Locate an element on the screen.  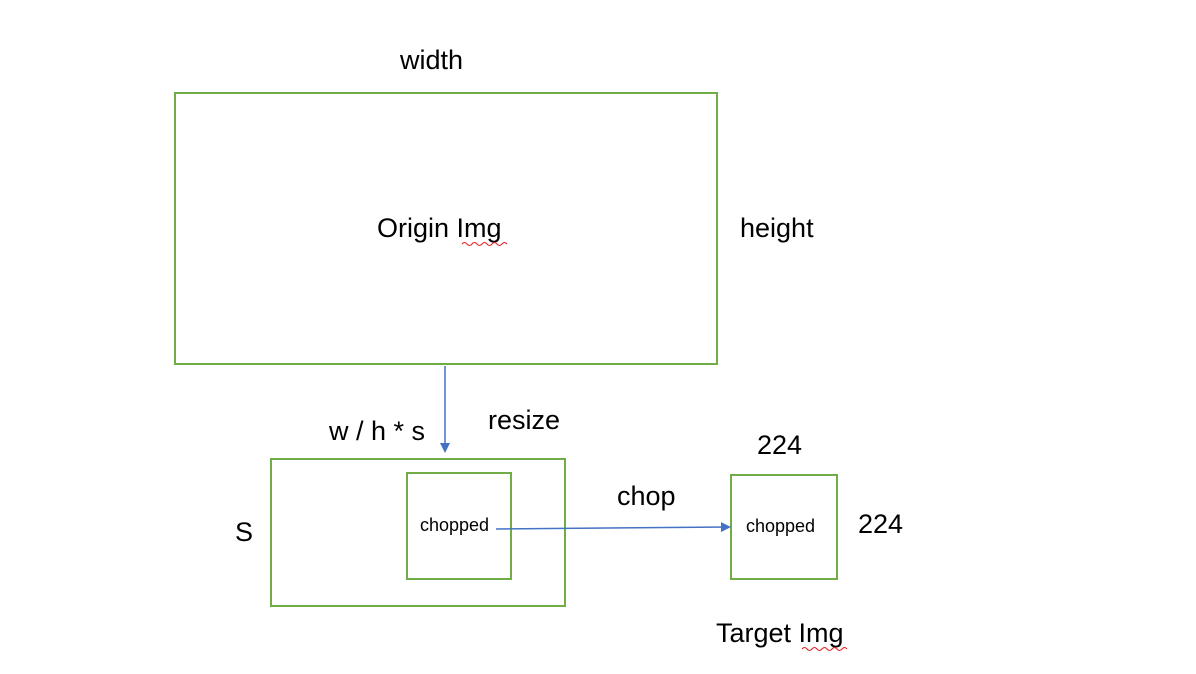
chopped-target-label: chopped is located at coordinates (781, 526).